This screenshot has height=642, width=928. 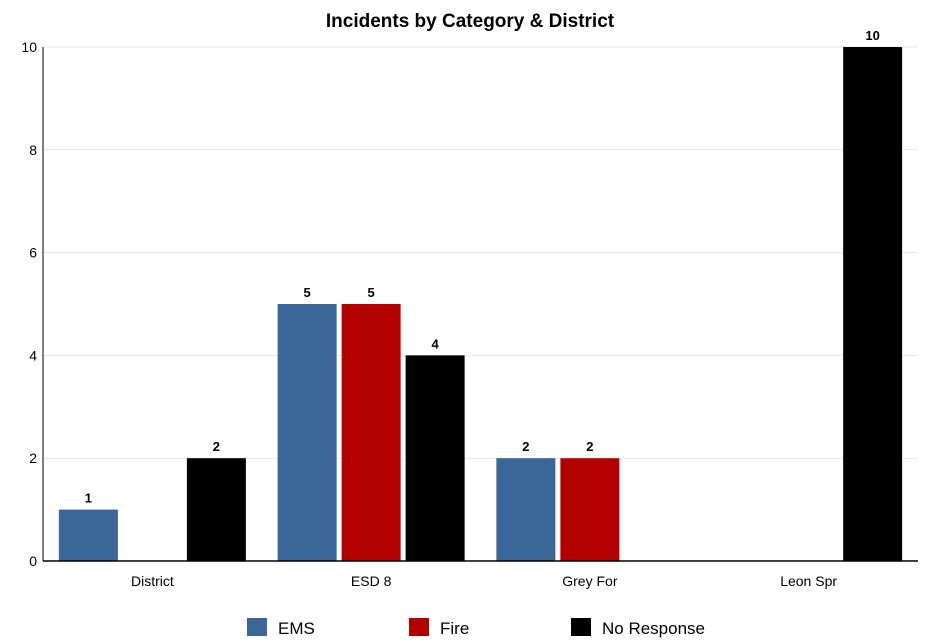 What do you see at coordinates (480, 574) in the screenshot?
I see `x-axis: District ESD 8 Grey For Leon Spr` at bounding box center [480, 574].